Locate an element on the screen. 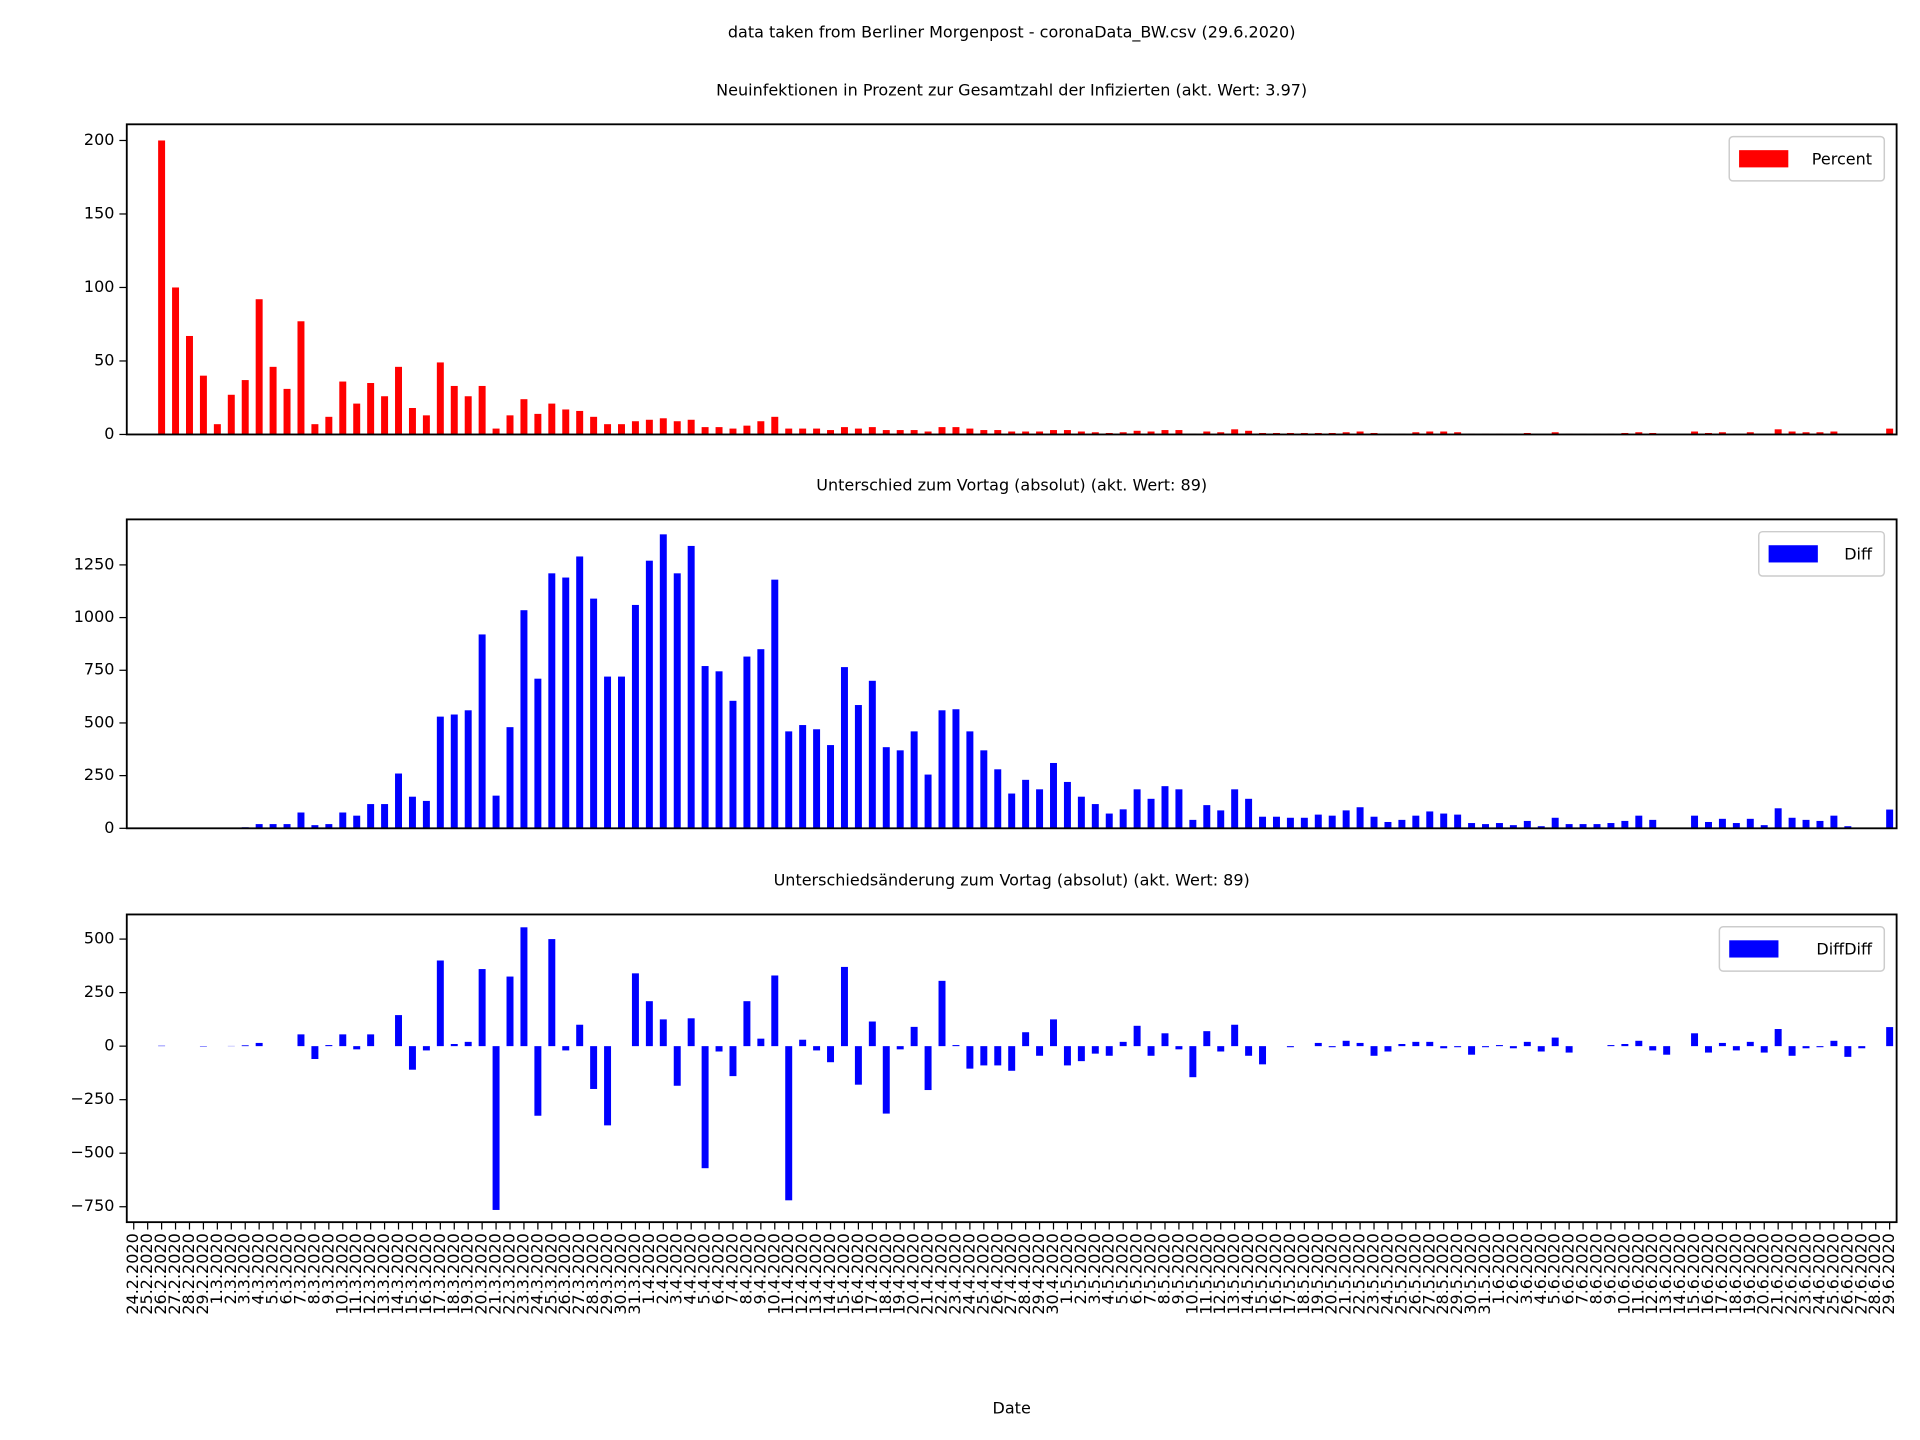 This screenshot has width=1920, height=1440. x-tick-label: 8.4.2020 is located at coordinates (745, 1268).